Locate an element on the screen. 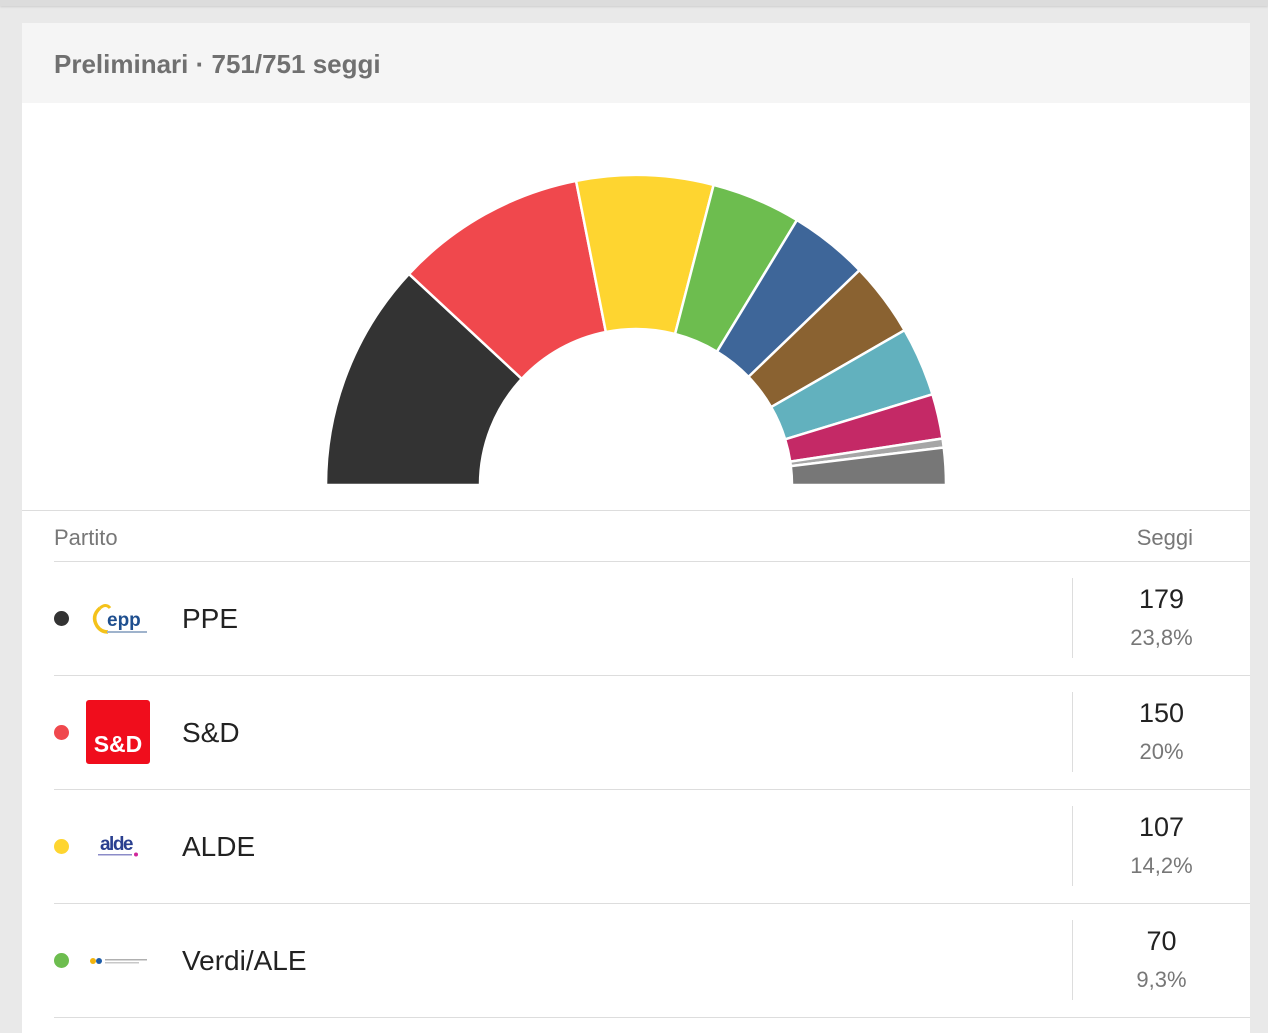 This screenshot has height=1033, width=1268. seat-percentage: 20% is located at coordinates (1161, 751).